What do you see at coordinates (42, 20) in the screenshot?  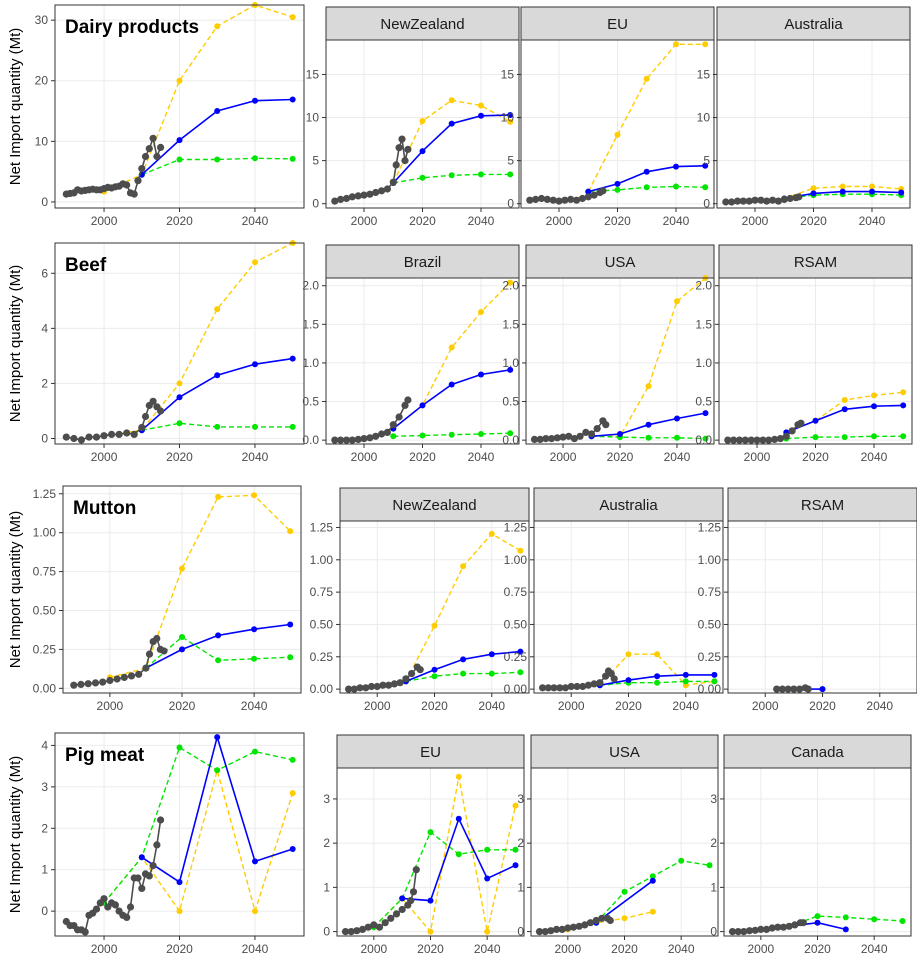 I see `y-tick-label: 30` at bounding box center [42, 20].